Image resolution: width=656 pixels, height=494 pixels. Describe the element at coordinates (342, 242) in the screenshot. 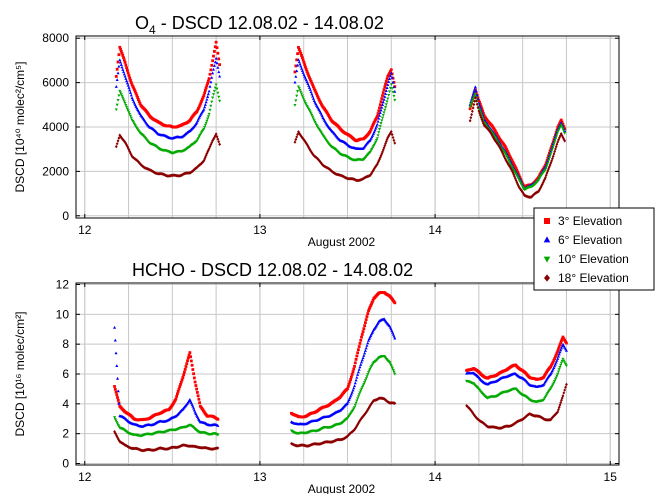

I see `x-axis-label: August 2002` at that location.